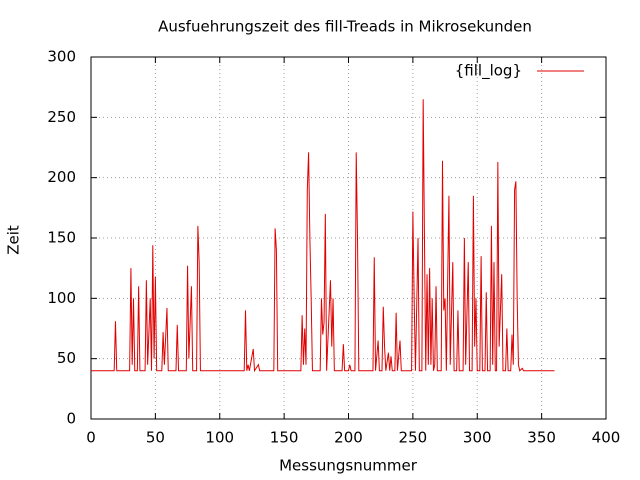 This screenshot has width=640, height=480. What do you see at coordinates (91, 438) in the screenshot?
I see `x-tick-label: 0` at bounding box center [91, 438].